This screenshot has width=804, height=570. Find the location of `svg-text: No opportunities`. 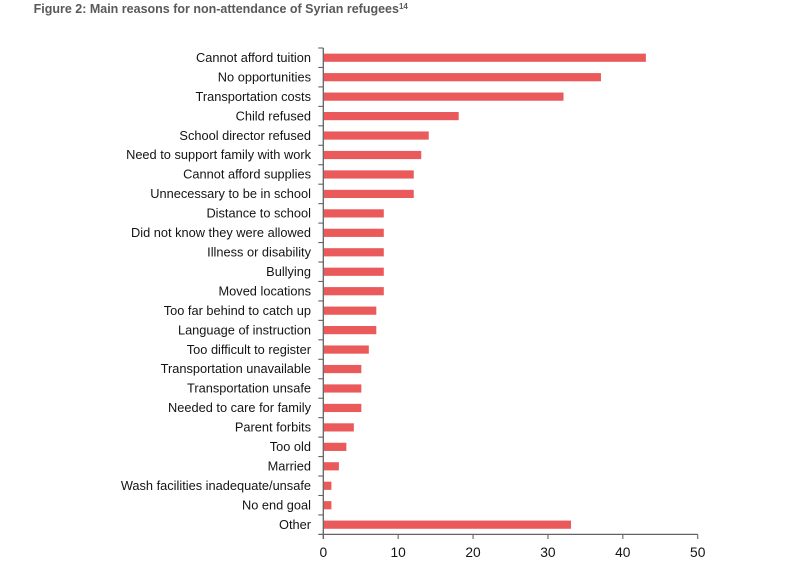

svg-text: No opportunities is located at coordinates (264, 76).